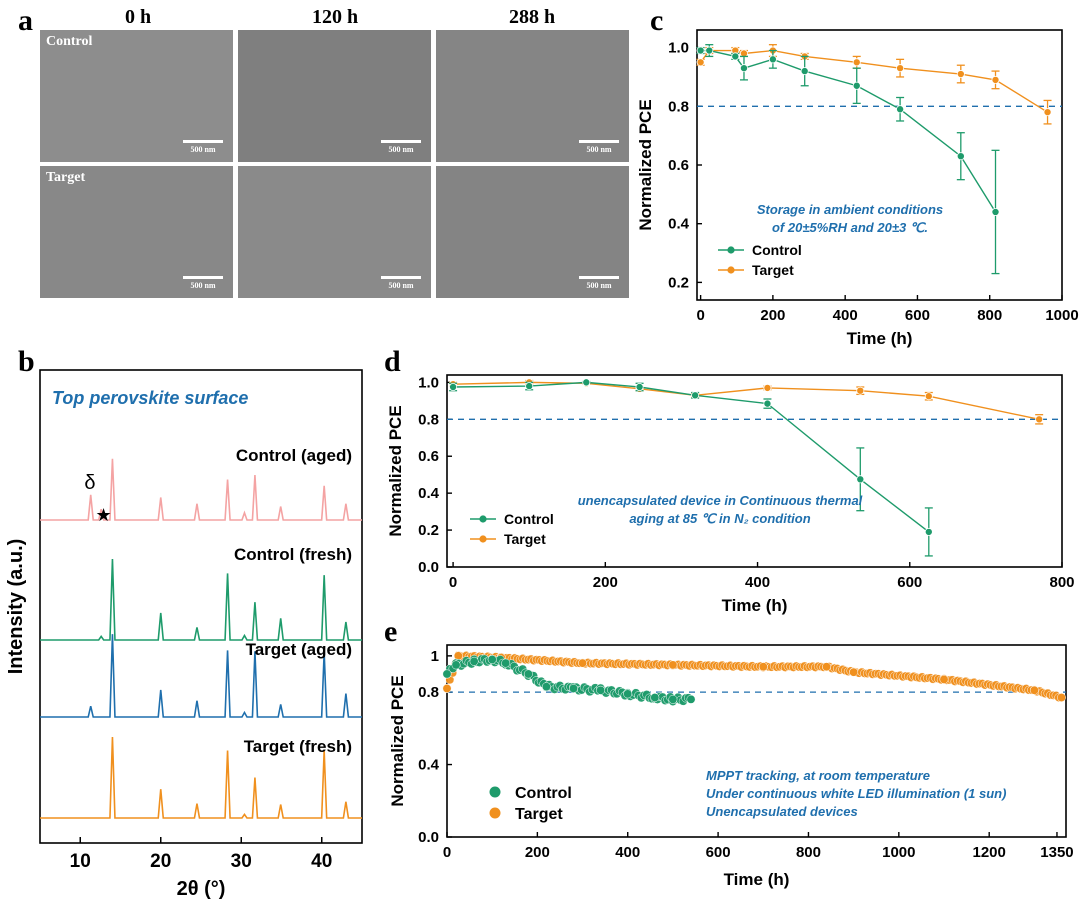 This screenshot has height=904, width=1082. I want to click on pce-c-xlabel: Time (h), so click(880, 338).